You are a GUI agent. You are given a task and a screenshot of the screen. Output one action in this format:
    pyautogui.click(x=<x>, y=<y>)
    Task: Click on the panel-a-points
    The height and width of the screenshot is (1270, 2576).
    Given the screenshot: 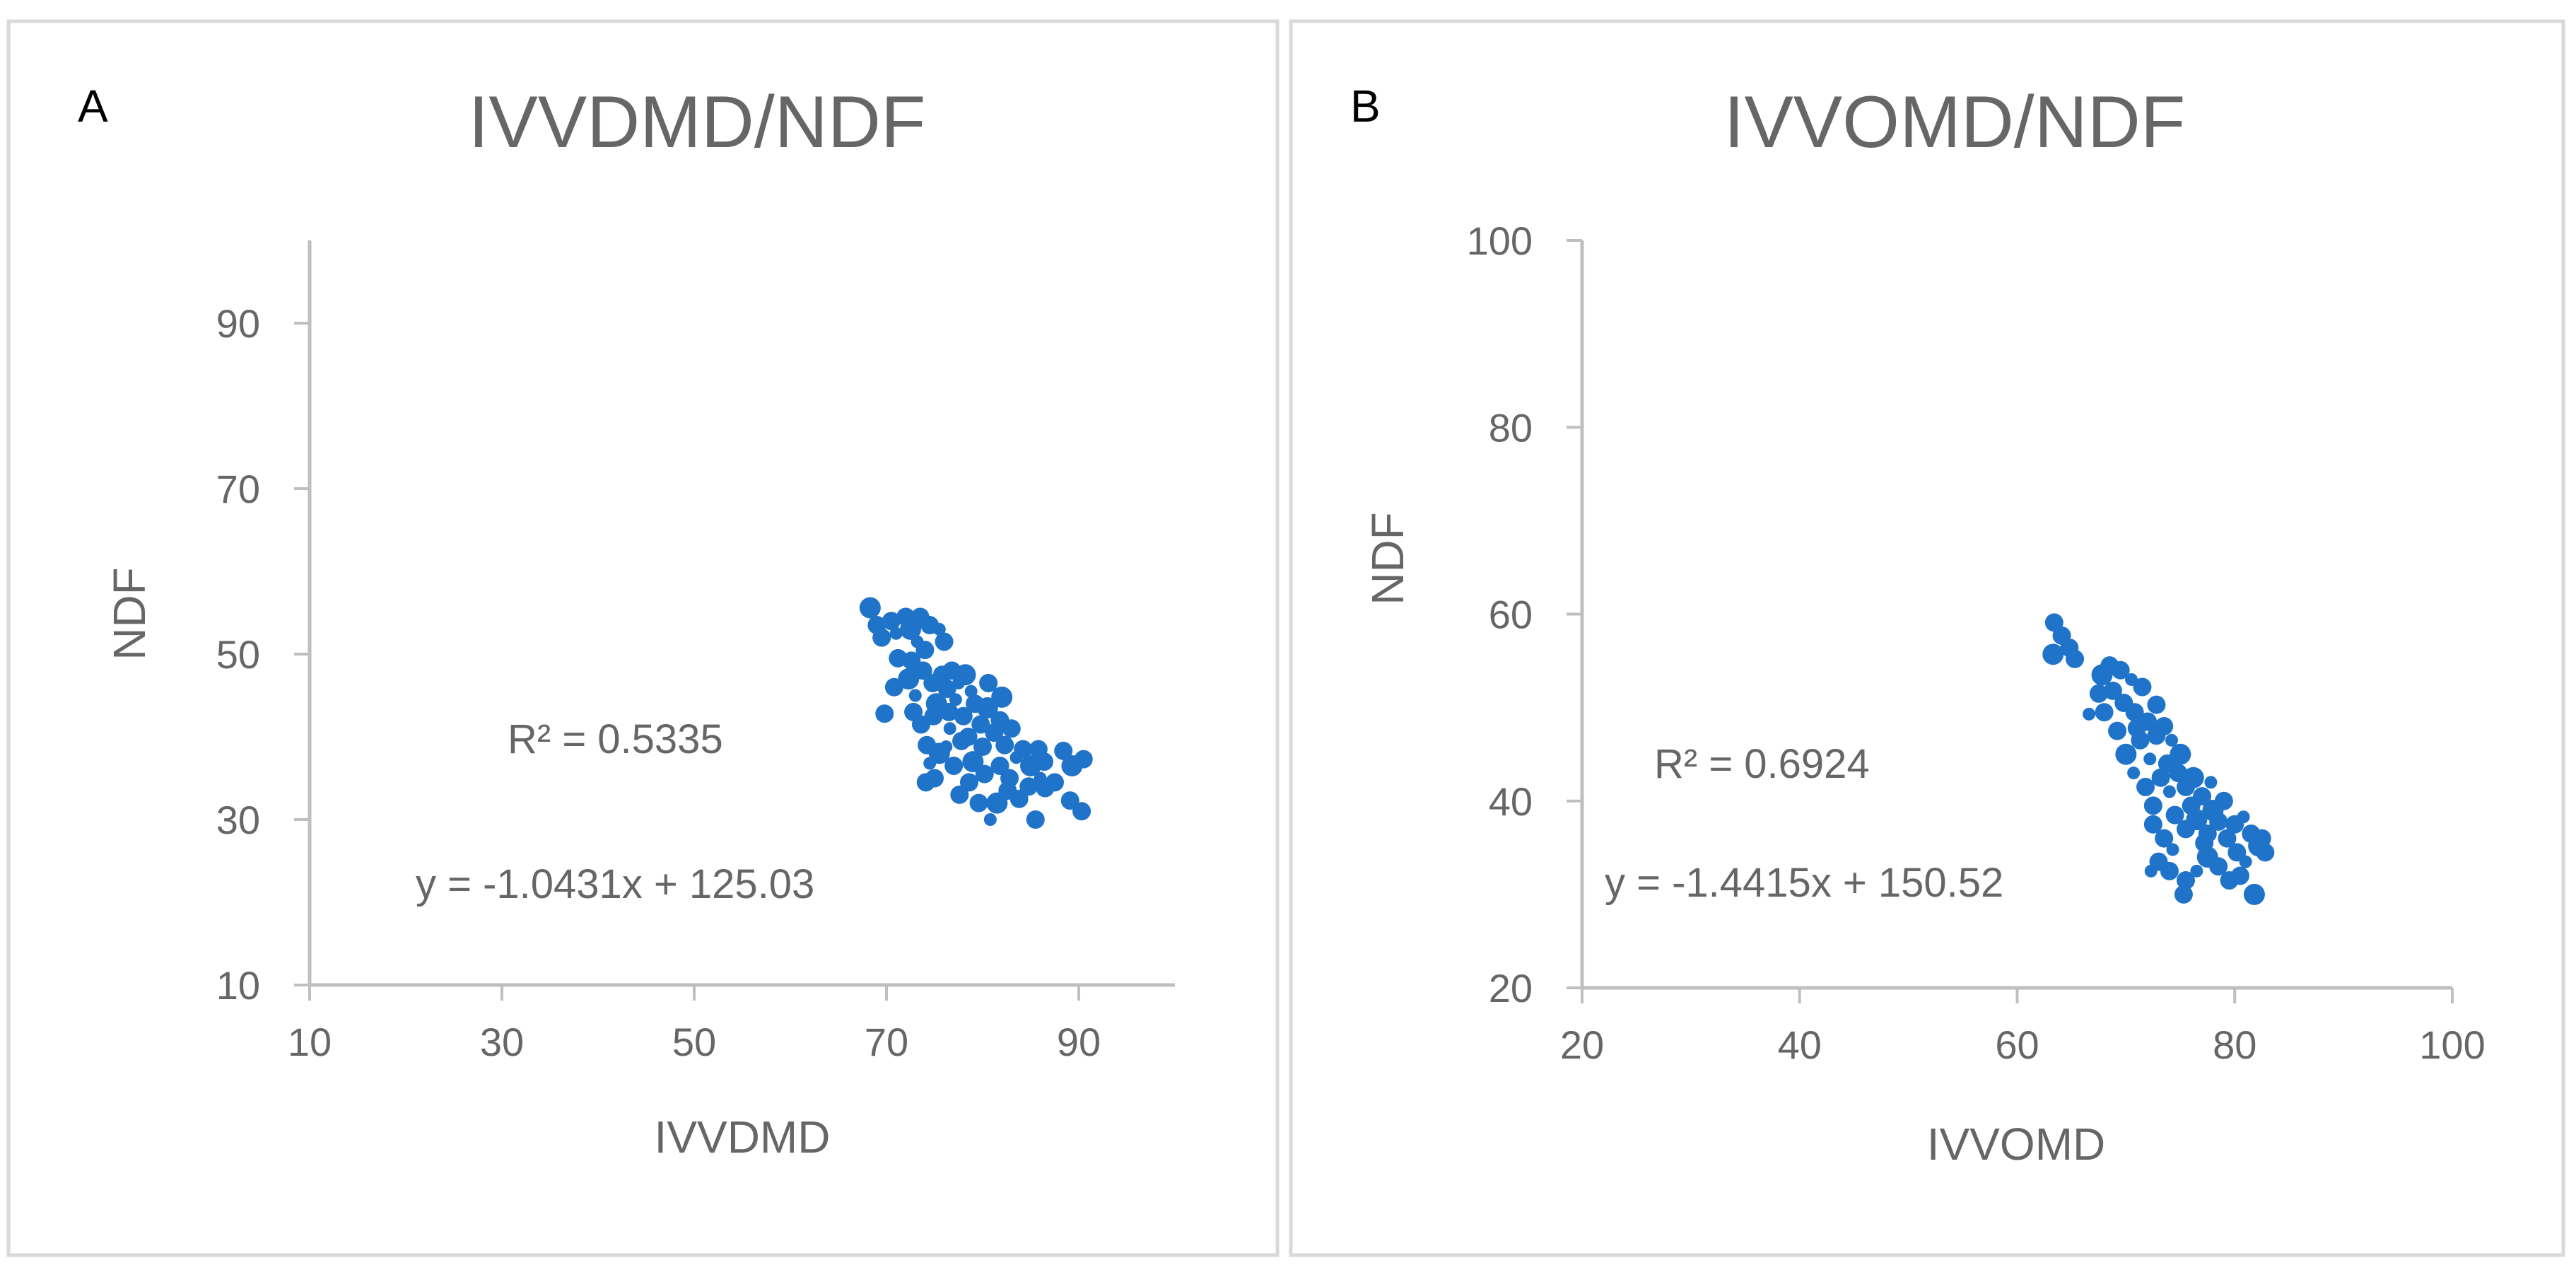 What is the action you would take?
    pyautogui.click(x=976, y=713)
    